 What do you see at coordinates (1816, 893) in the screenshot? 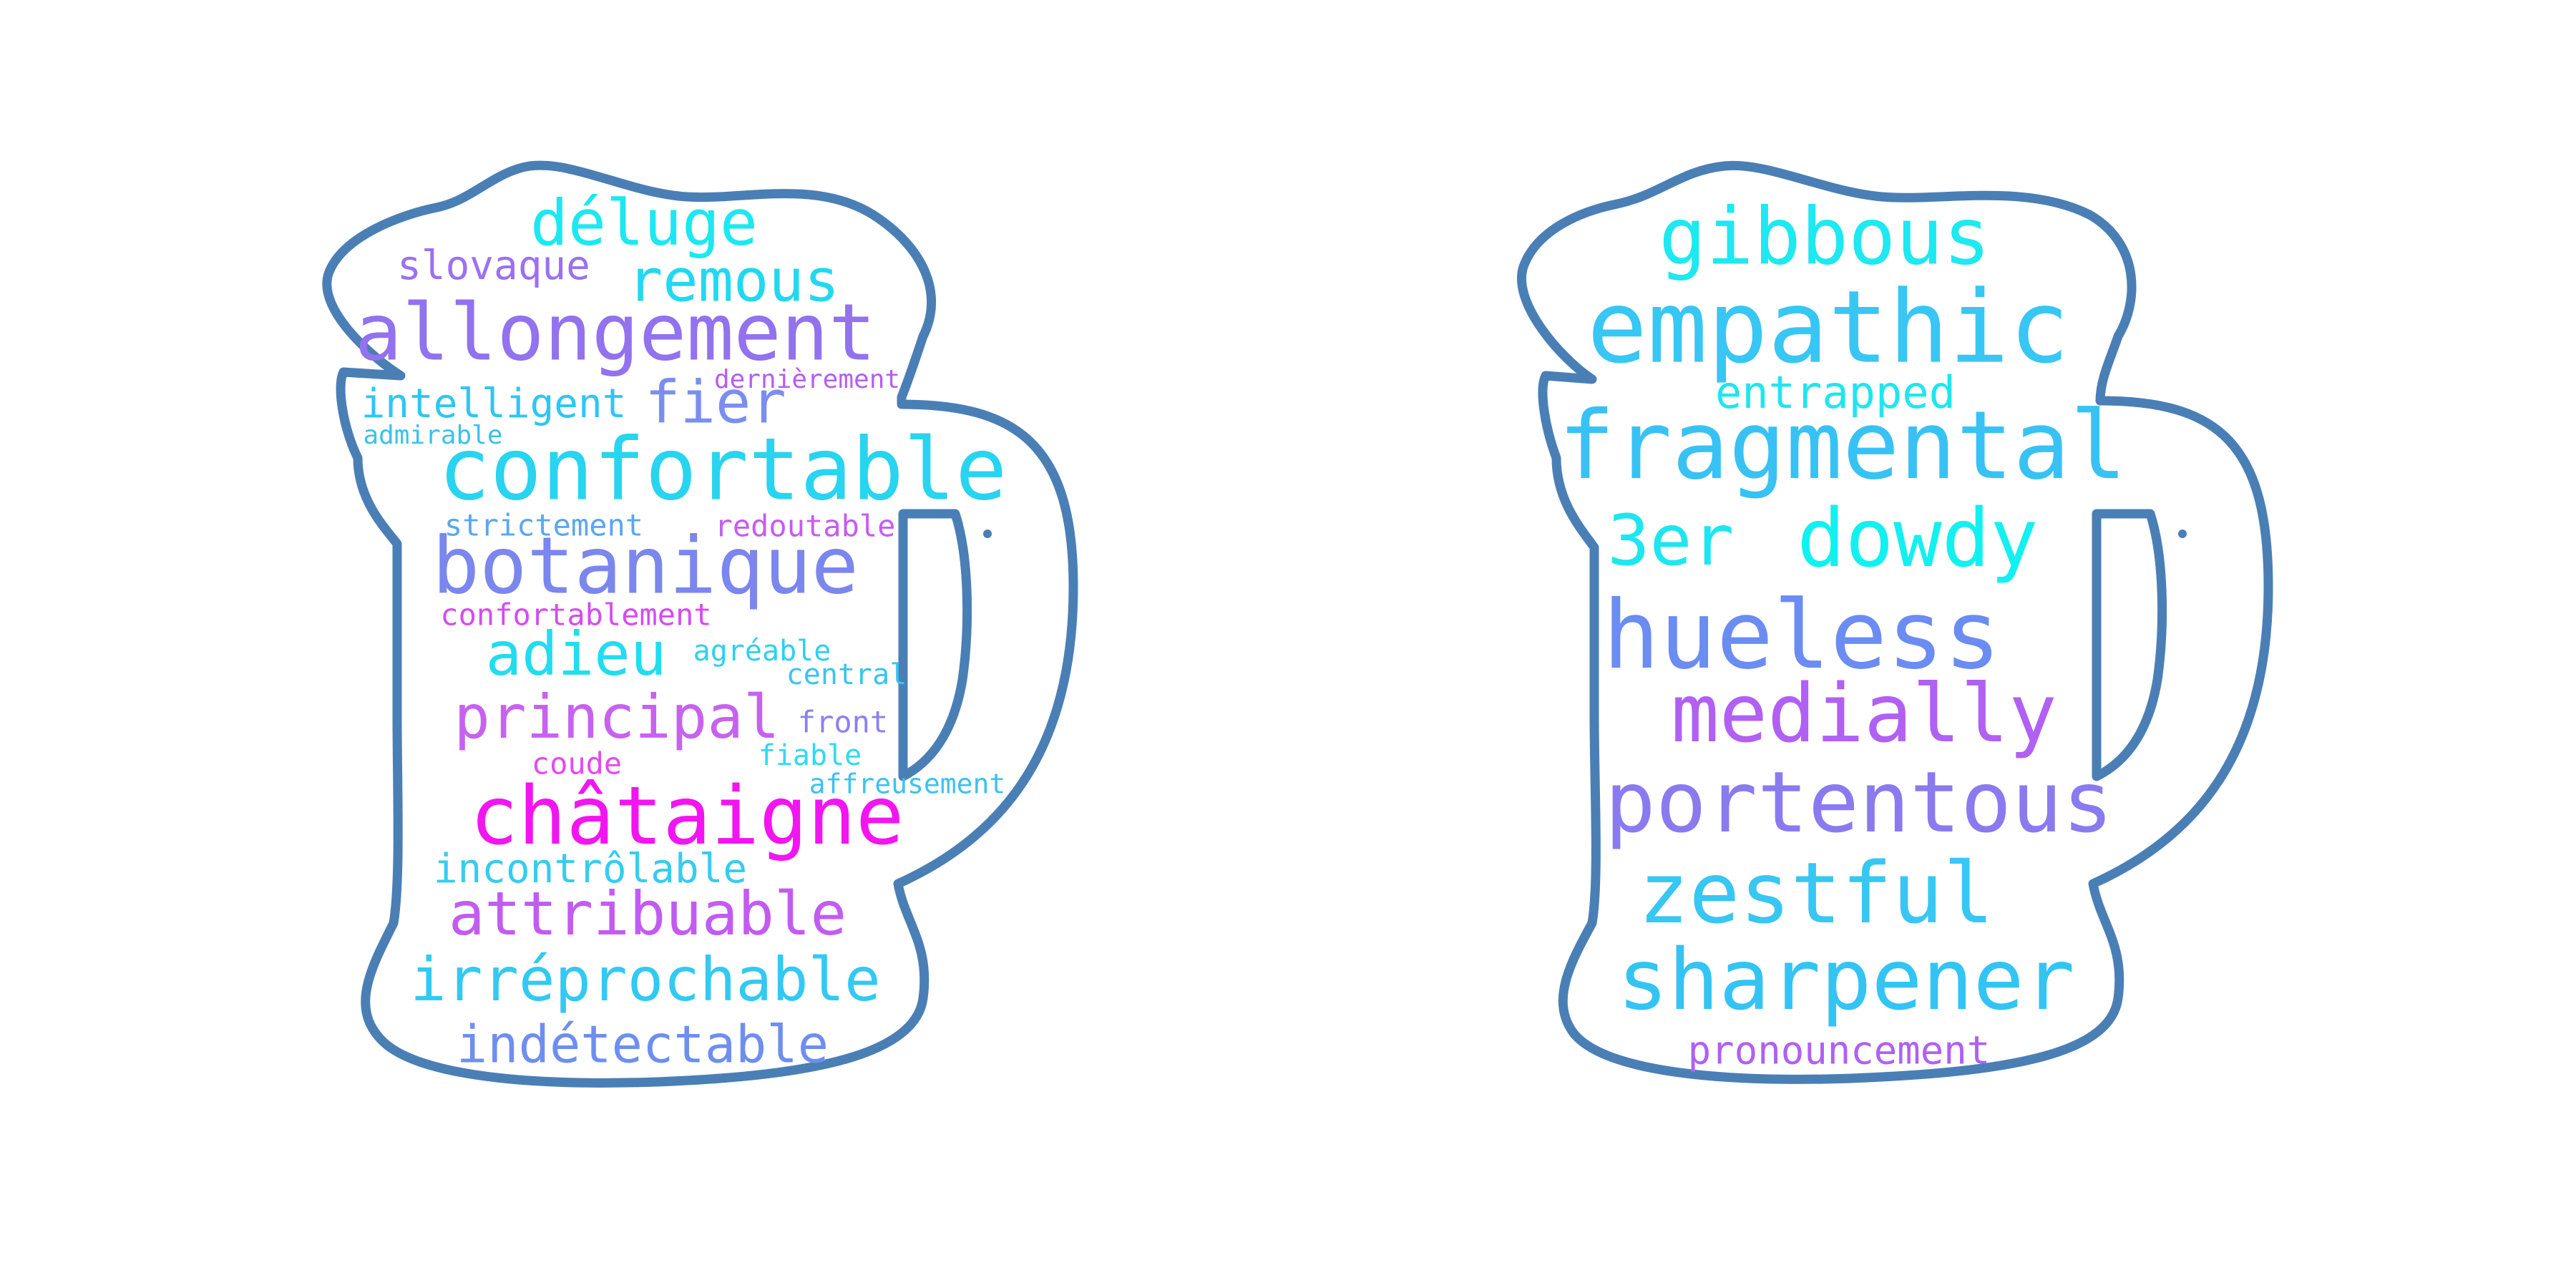
I see `cloud-word: zestful` at bounding box center [1816, 893].